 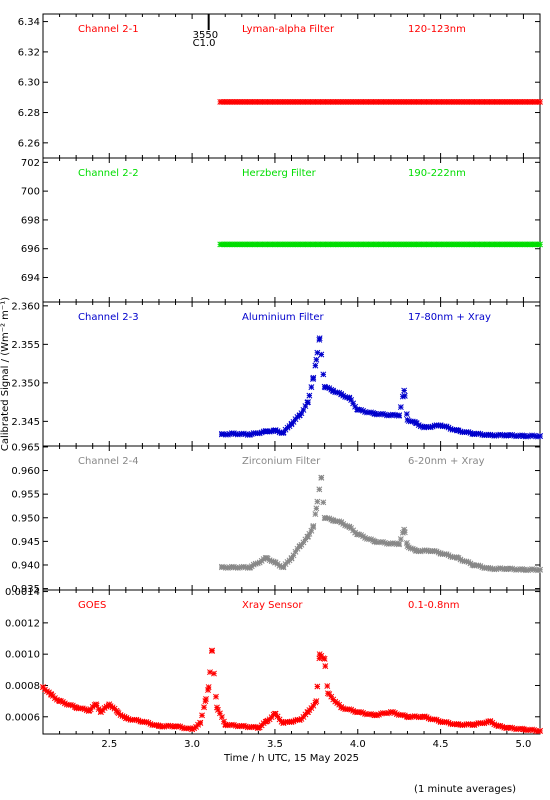 I want to click on band-label: 6-20nm + Xray, so click(x=446, y=461).